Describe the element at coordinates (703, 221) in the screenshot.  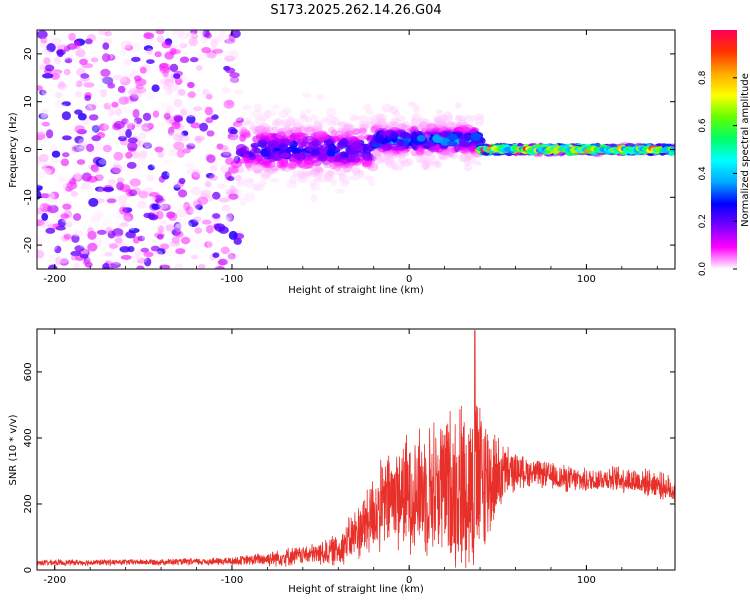
I see `colorbar-tick-label: 0.2` at that location.